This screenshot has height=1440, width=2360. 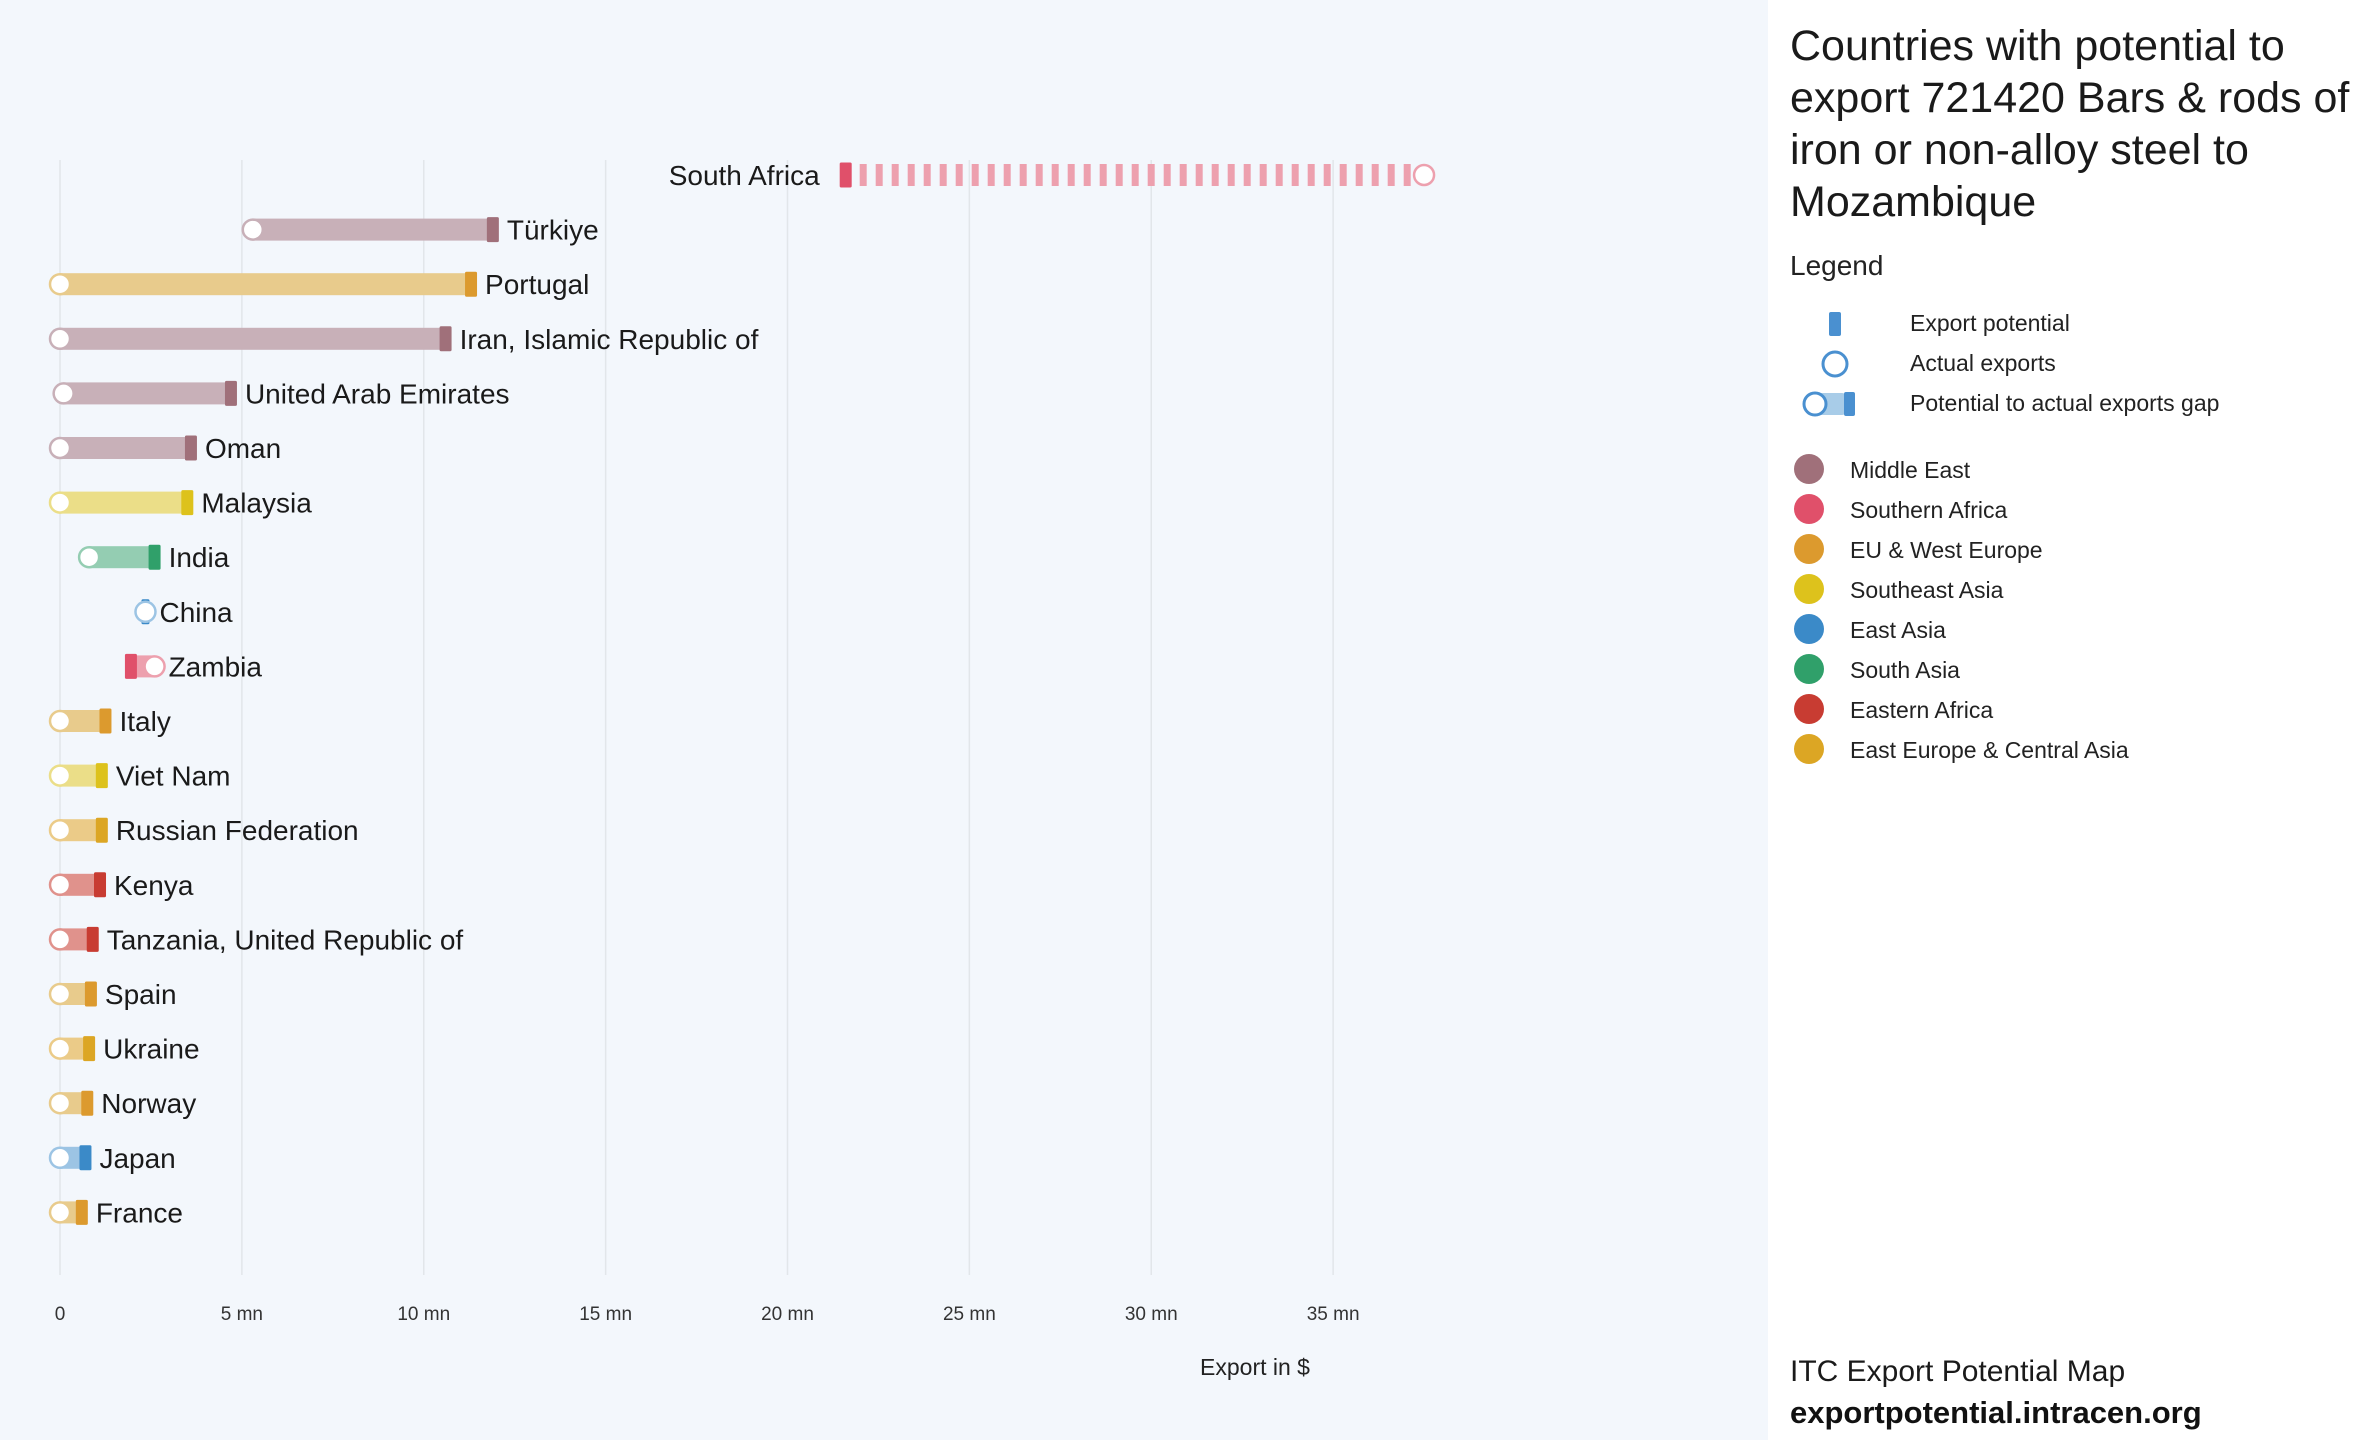 I want to click on country-label: Zambia, so click(x=216, y=666).